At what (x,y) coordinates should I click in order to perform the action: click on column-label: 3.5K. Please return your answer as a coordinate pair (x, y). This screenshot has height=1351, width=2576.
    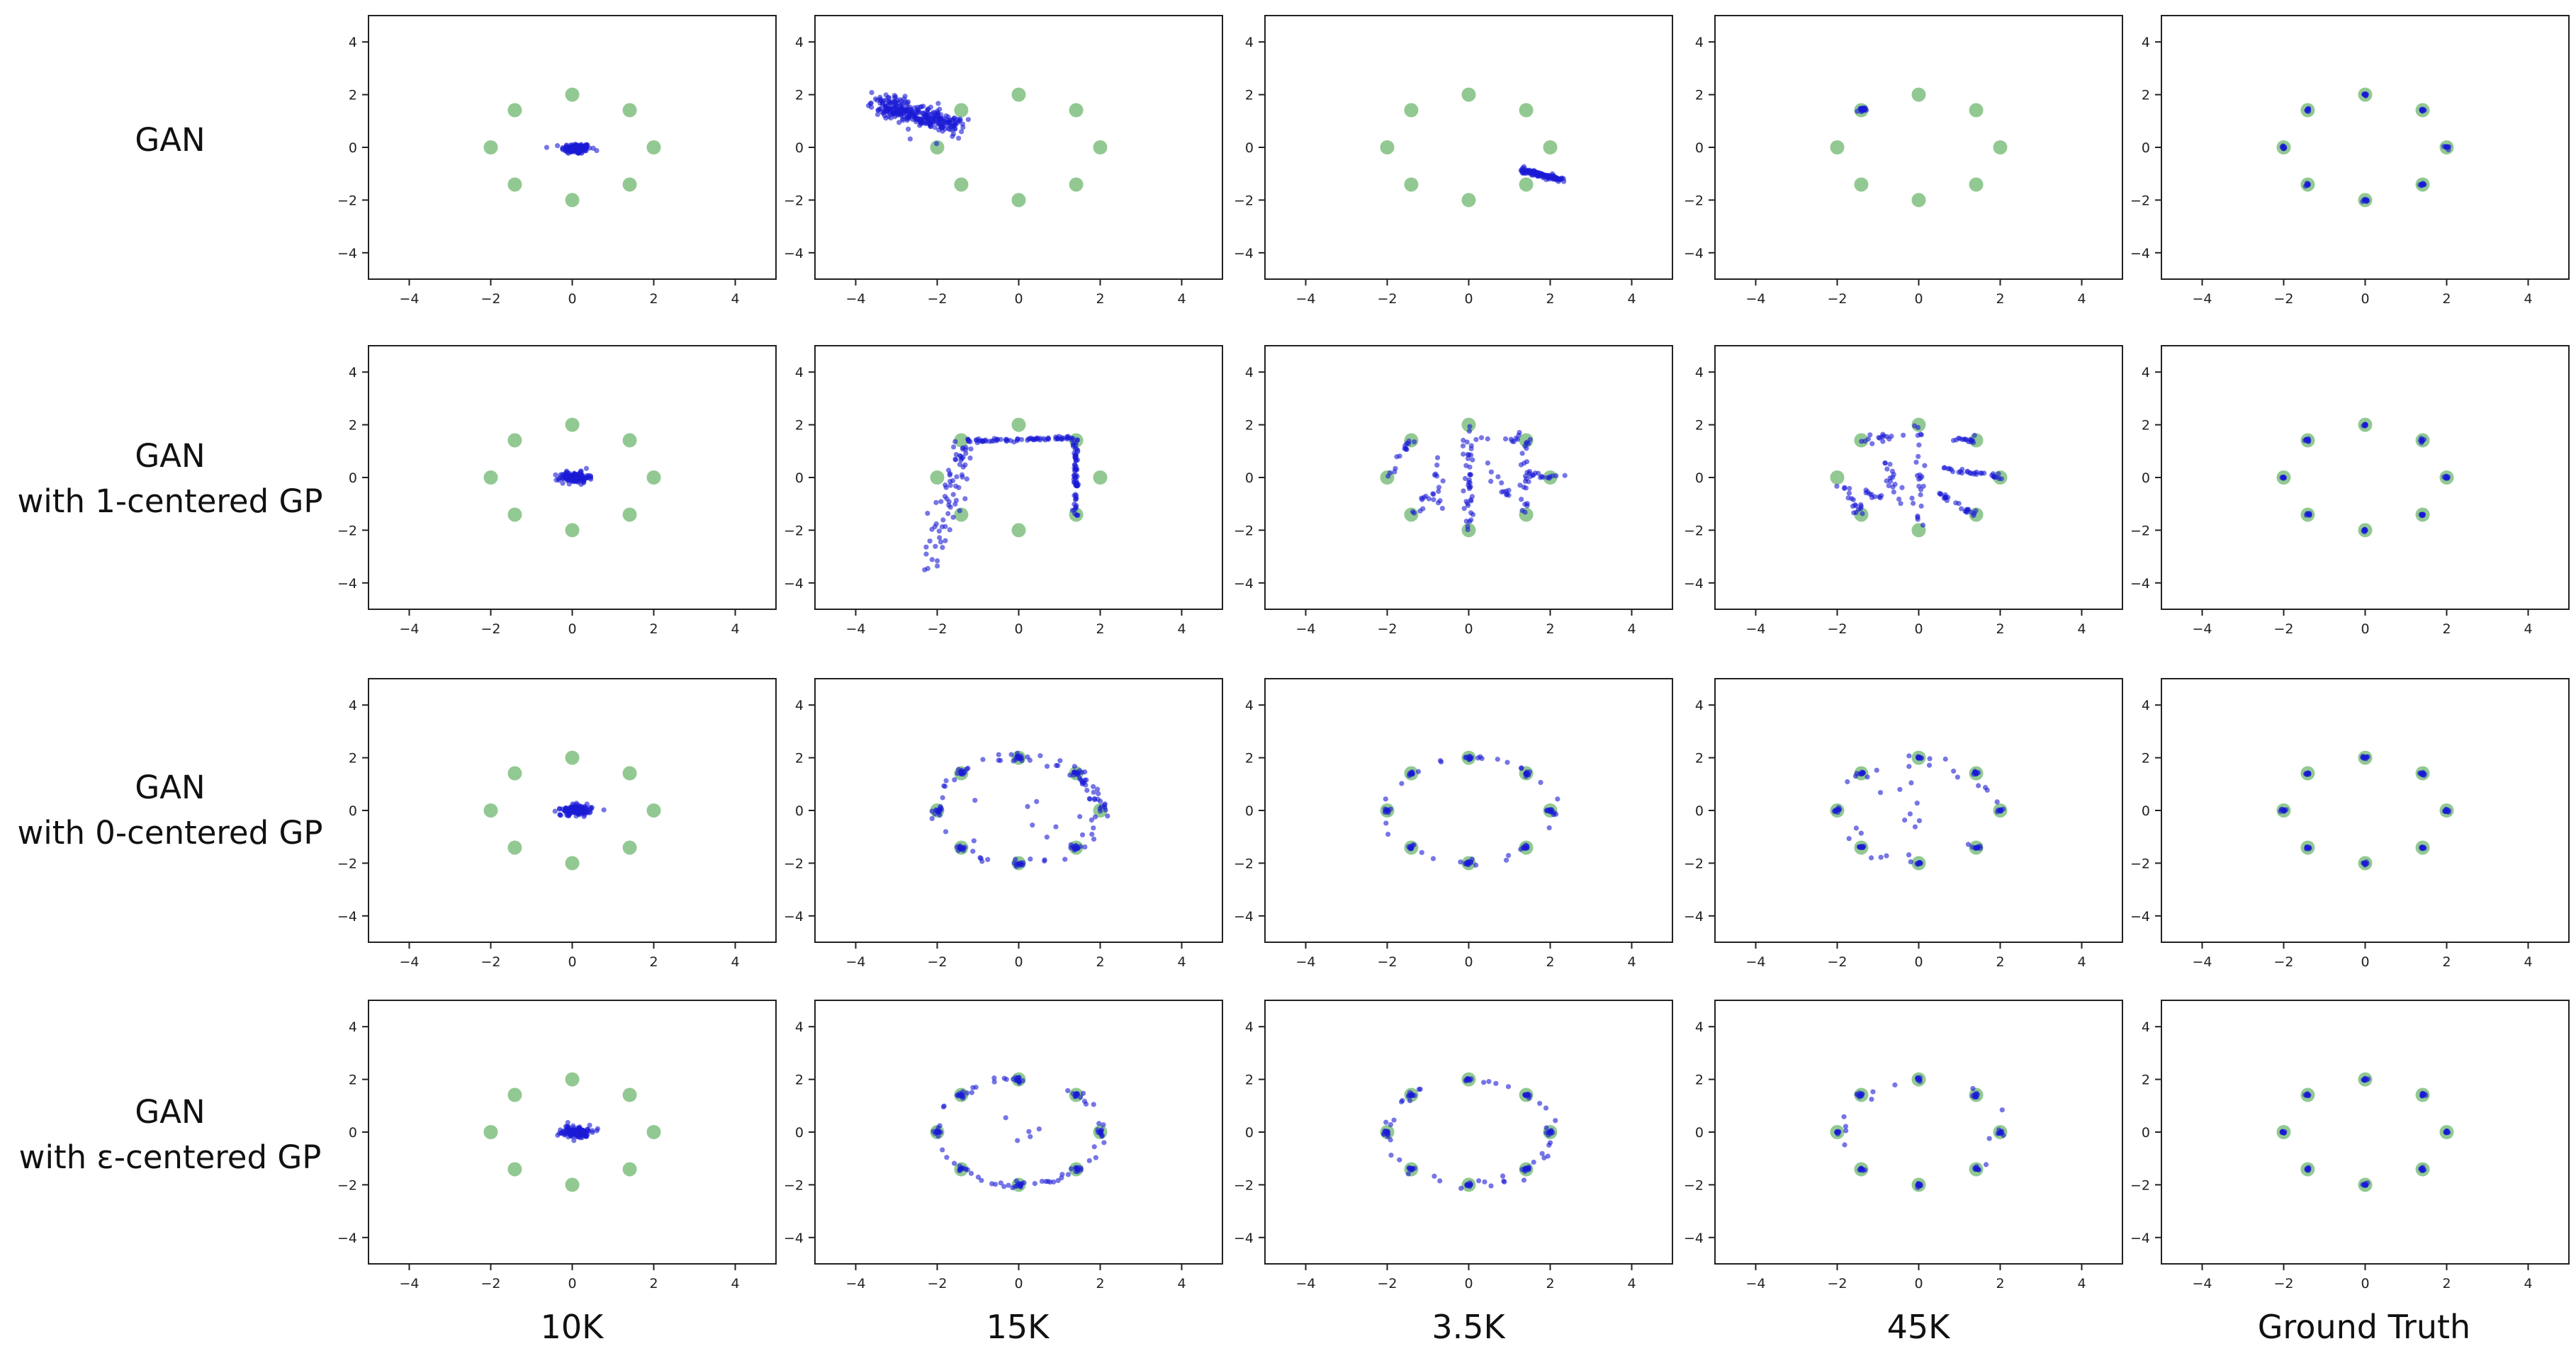
    Looking at the image, I should click on (1468, 1327).